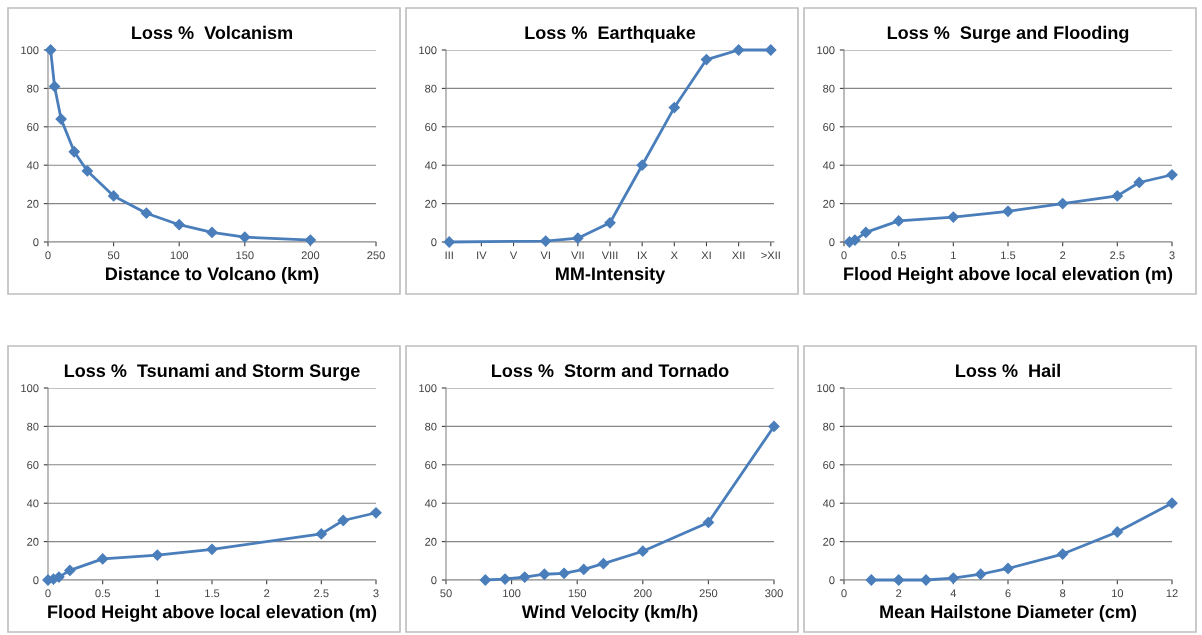 The height and width of the screenshot is (635, 1202). I want to click on chart-title: Loss % Surge and Flooding, so click(1008, 34).